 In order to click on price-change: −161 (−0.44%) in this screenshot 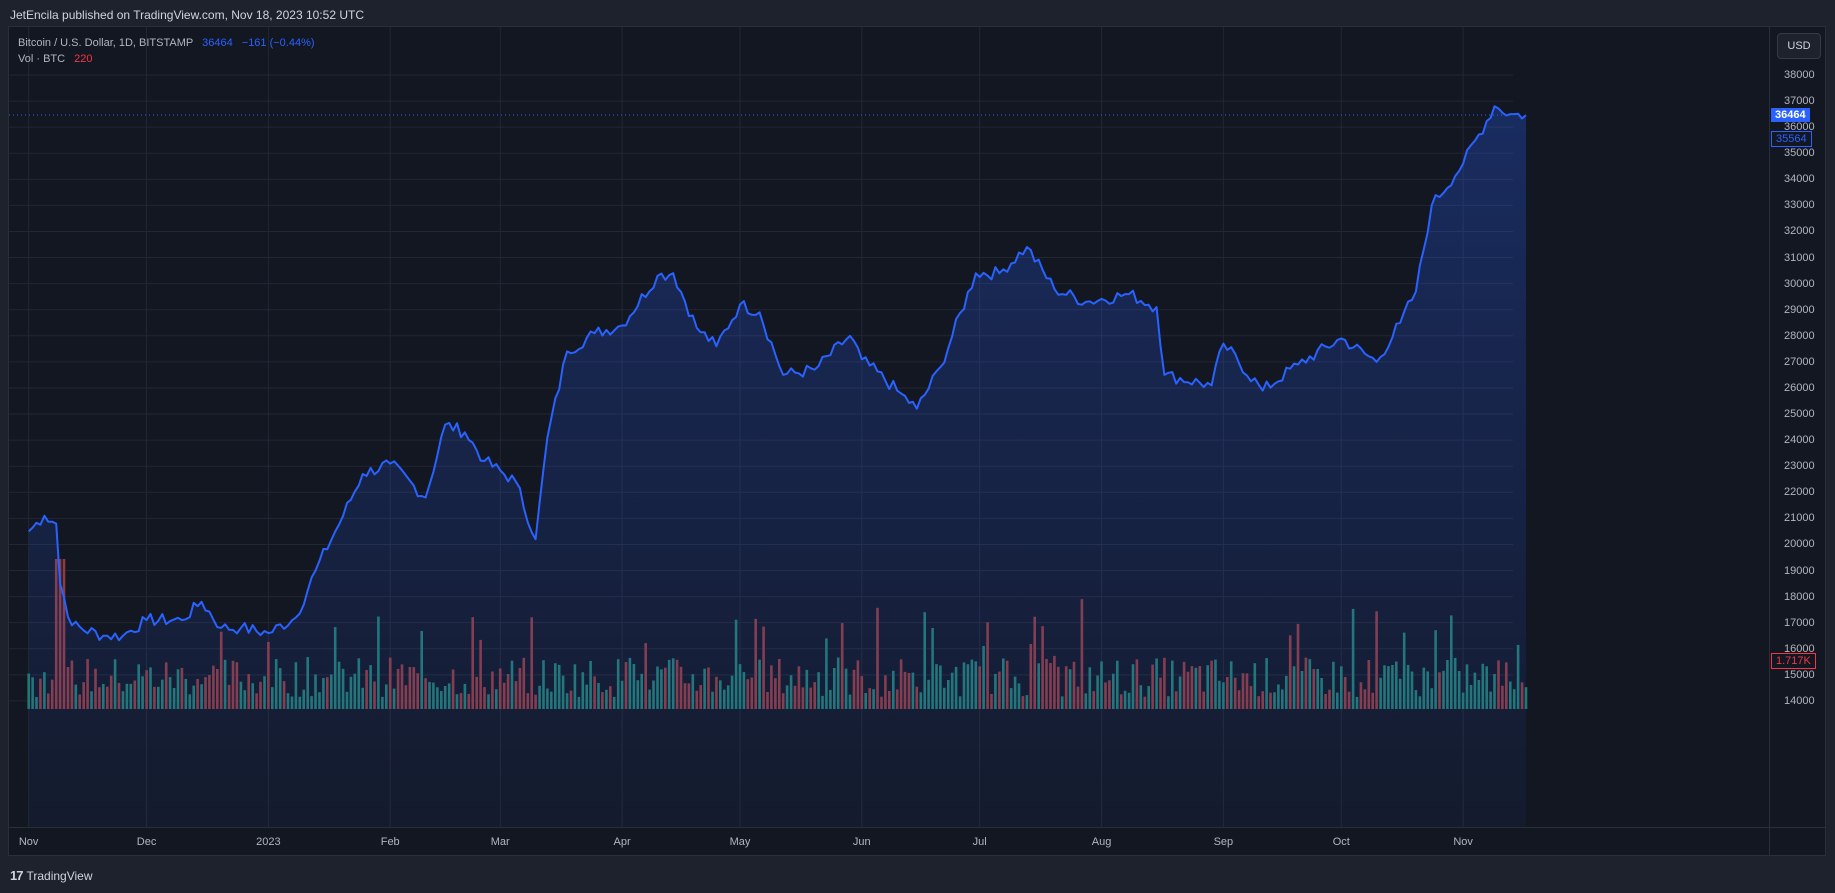, I will do `click(278, 43)`.